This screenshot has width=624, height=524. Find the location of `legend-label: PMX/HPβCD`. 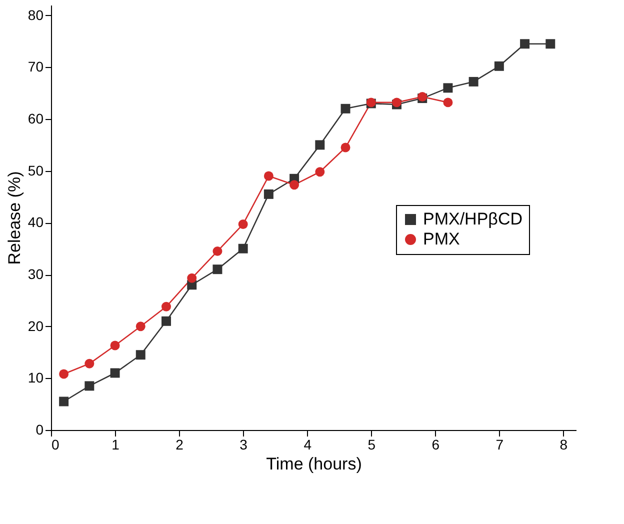

legend-label: PMX/HPβCD is located at coordinates (473, 219).